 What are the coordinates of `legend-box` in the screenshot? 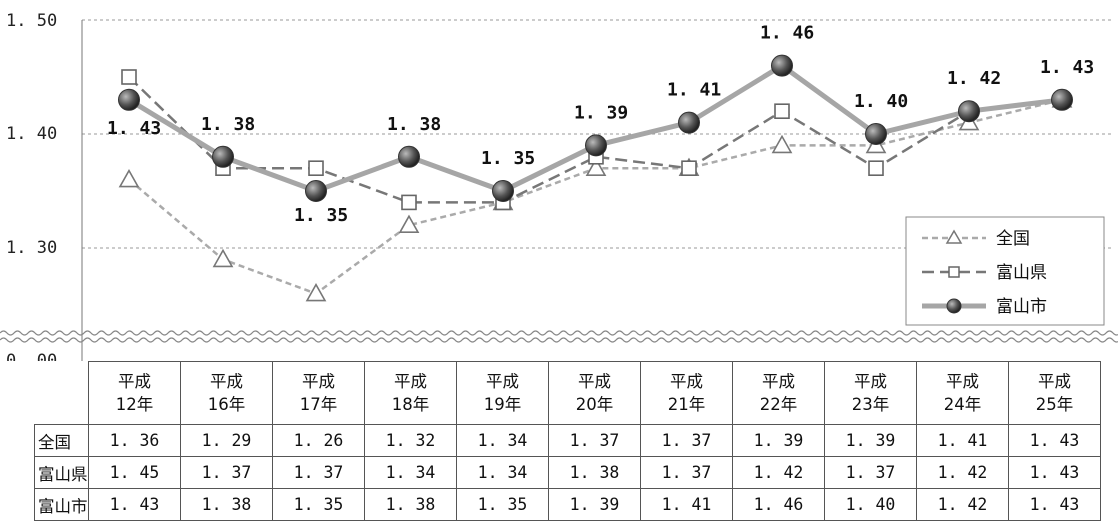 It's located at (1005, 271).